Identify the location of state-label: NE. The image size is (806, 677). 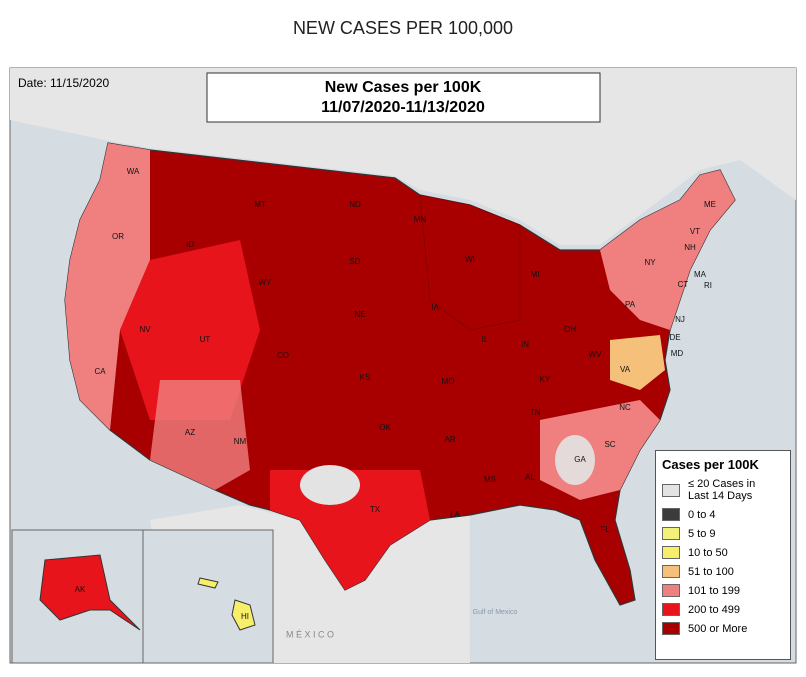
(359, 314).